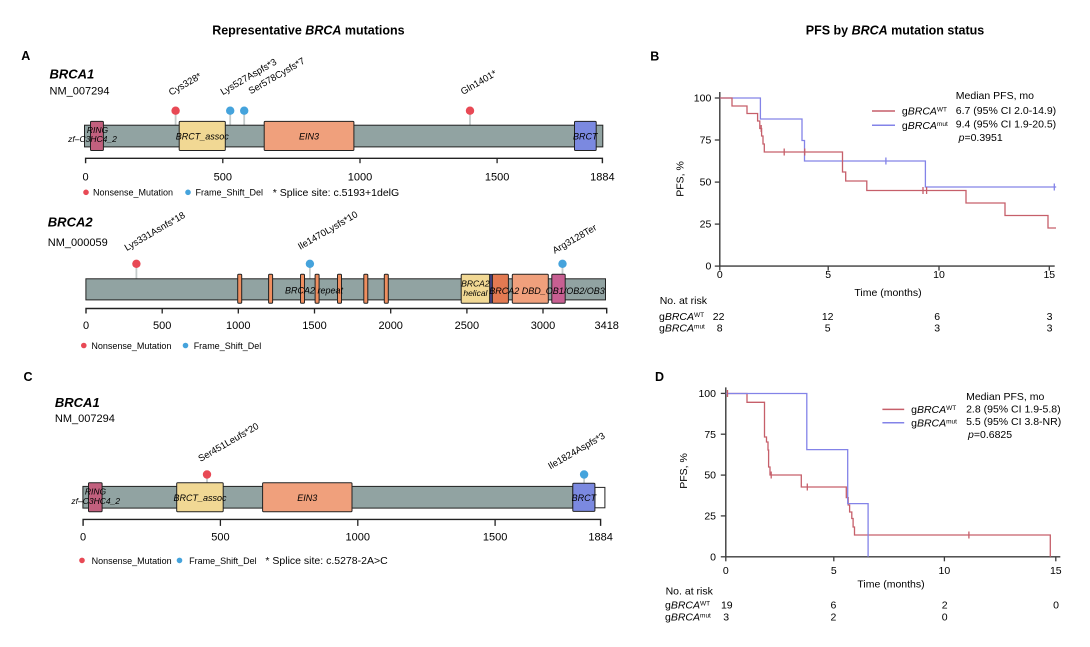  Describe the element at coordinates (543, 326) in the screenshot. I see `svg-text: 3000` at that location.